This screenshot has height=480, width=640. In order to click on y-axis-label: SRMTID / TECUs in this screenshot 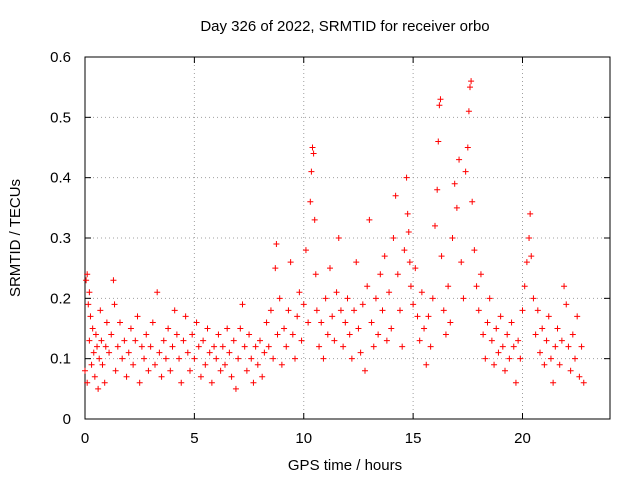, I will do `click(15, 238)`.